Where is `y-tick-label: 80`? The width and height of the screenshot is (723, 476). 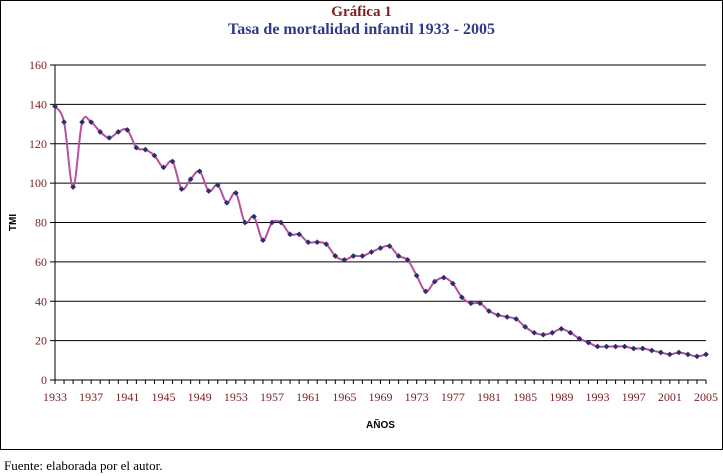 y-tick-label: 80 is located at coordinates (41, 223).